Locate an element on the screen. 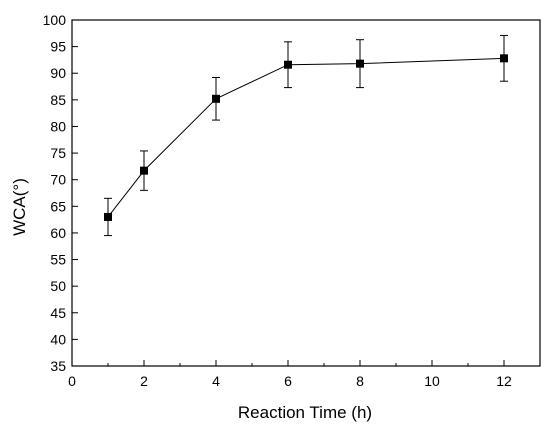 The width and height of the screenshot is (550, 429). x-tick-label: 0 is located at coordinates (72, 381).